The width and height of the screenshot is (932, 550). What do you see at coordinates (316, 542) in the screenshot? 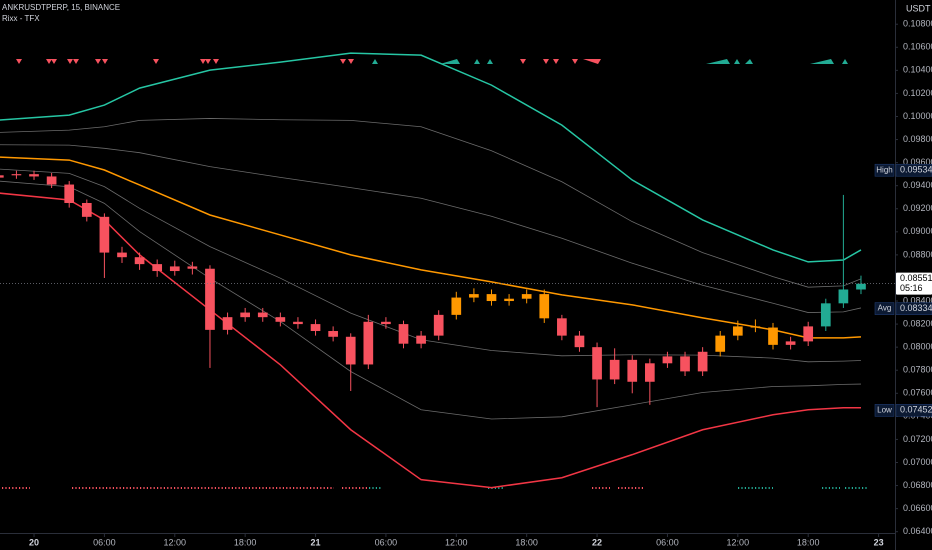
I see `x-tick-label: 21` at bounding box center [316, 542].